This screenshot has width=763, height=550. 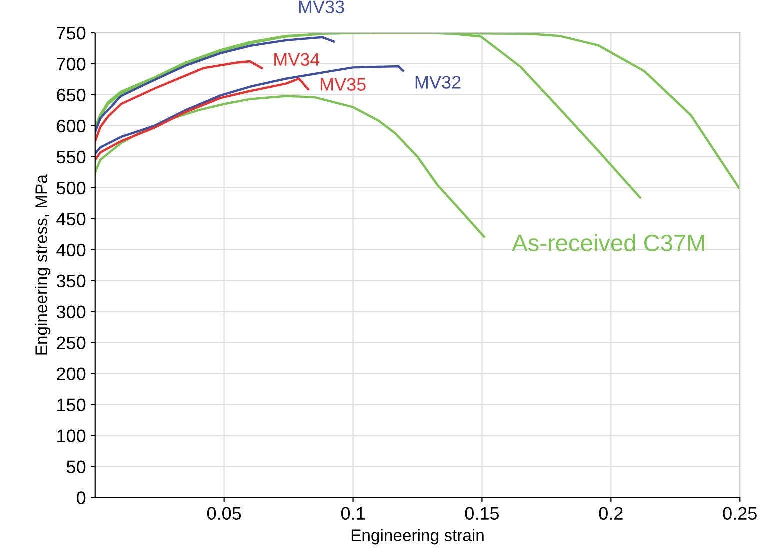 What do you see at coordinates (81, 498) in the screenshot?
I see `y-tick-label: 0` at bounding box center [81, 498].